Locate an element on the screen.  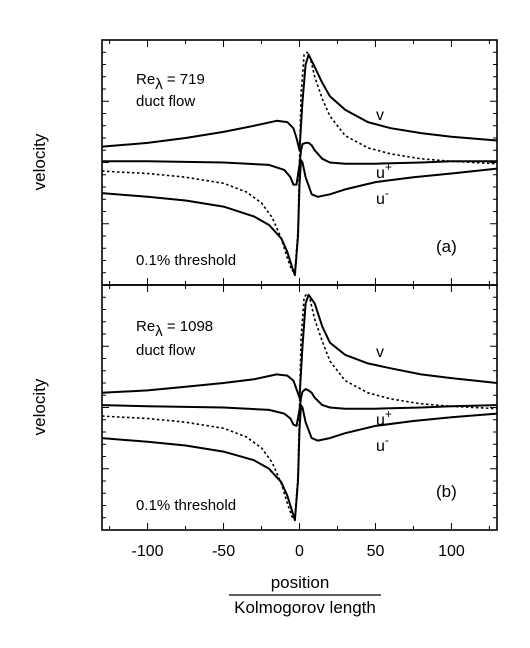
panel-b-uminus-label: u- is located at coordinates (382, 444).